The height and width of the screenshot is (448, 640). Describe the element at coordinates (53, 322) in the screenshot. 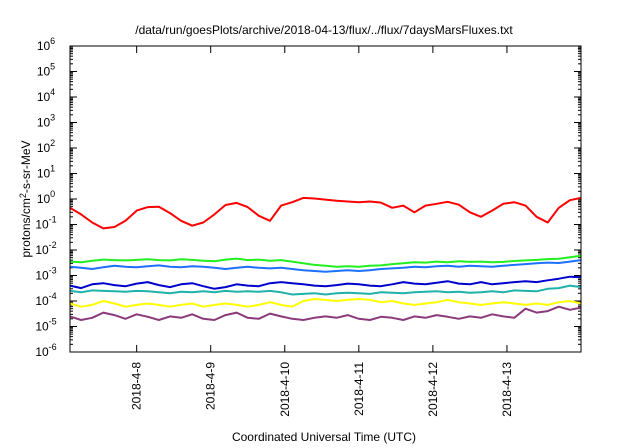

I see `y-tick-label-exponent: -5` at that location.